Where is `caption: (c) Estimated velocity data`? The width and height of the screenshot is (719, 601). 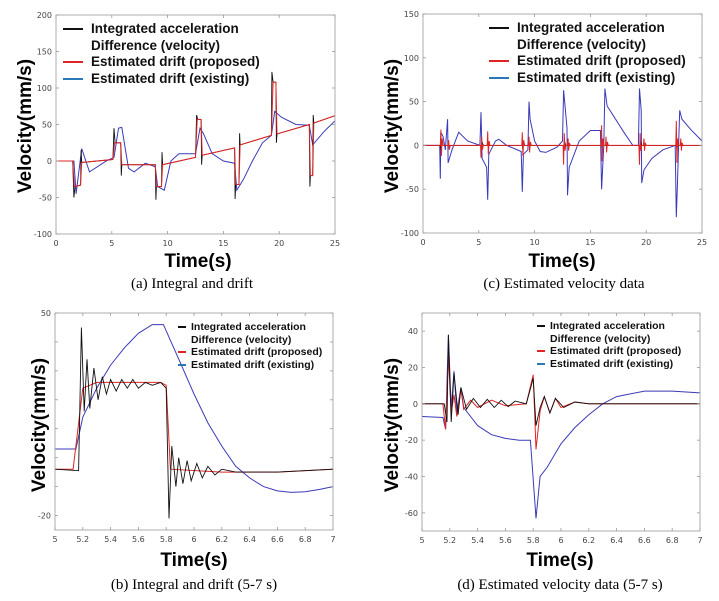
caption: (c) Estimated velocity data is located at coordinates (564, 284).